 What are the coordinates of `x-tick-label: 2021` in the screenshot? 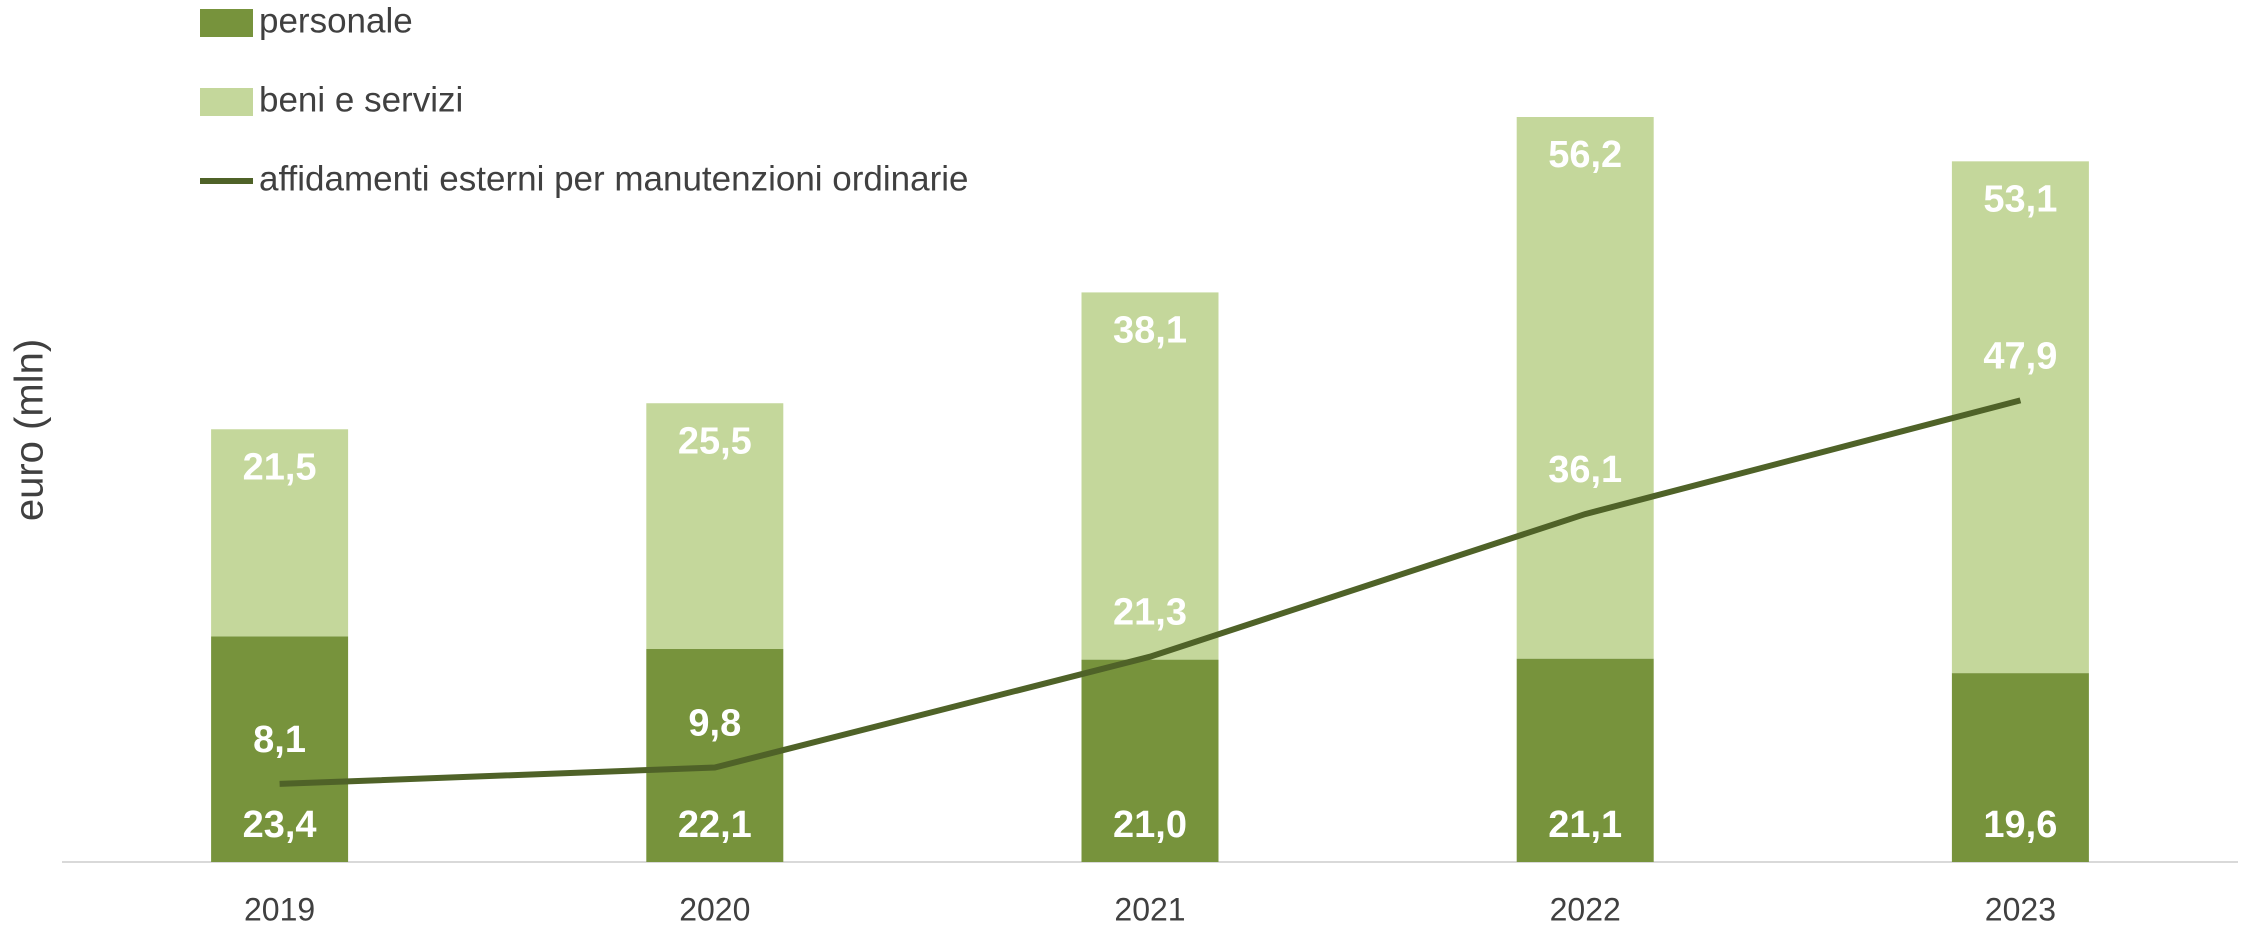 It's located at (1149, 909).